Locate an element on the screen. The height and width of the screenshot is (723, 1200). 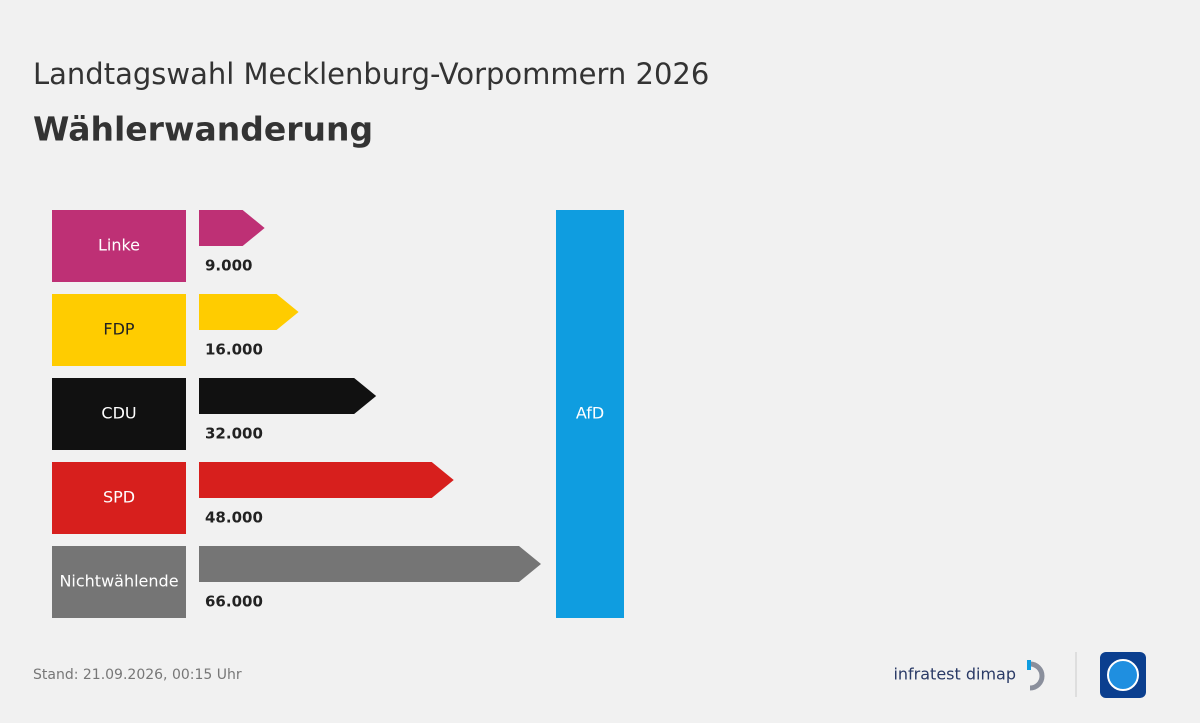
logo-bar is located at coordinates (1029, 665).